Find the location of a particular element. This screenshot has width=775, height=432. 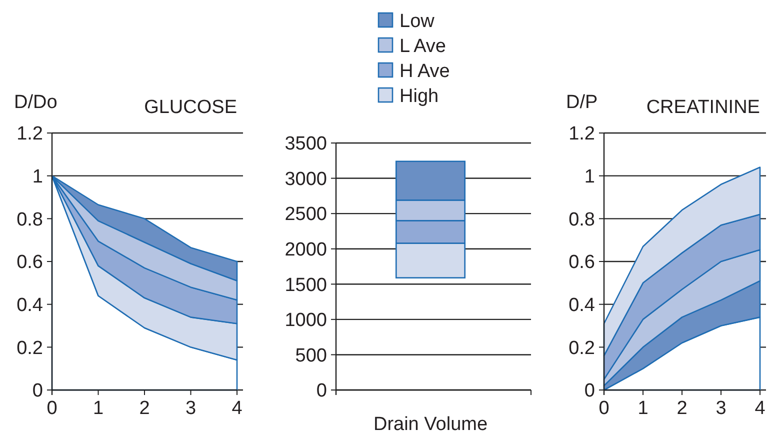

legend-label: H Ave is located at coordinates (425, 71).